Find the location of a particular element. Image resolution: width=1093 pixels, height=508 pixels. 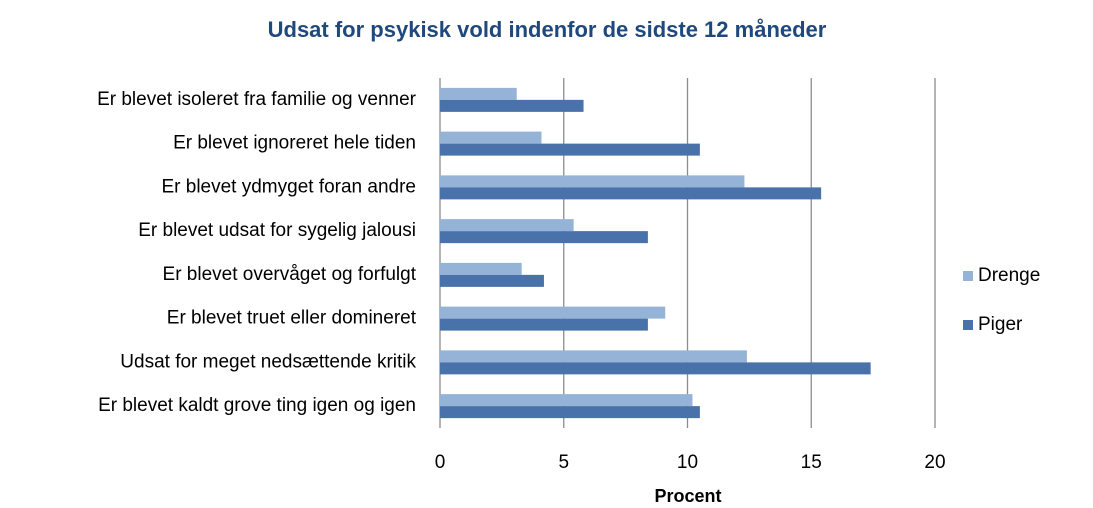

y-tick-label: Er blevet overvåget og forfulgt is located at coordinates (290, 274).